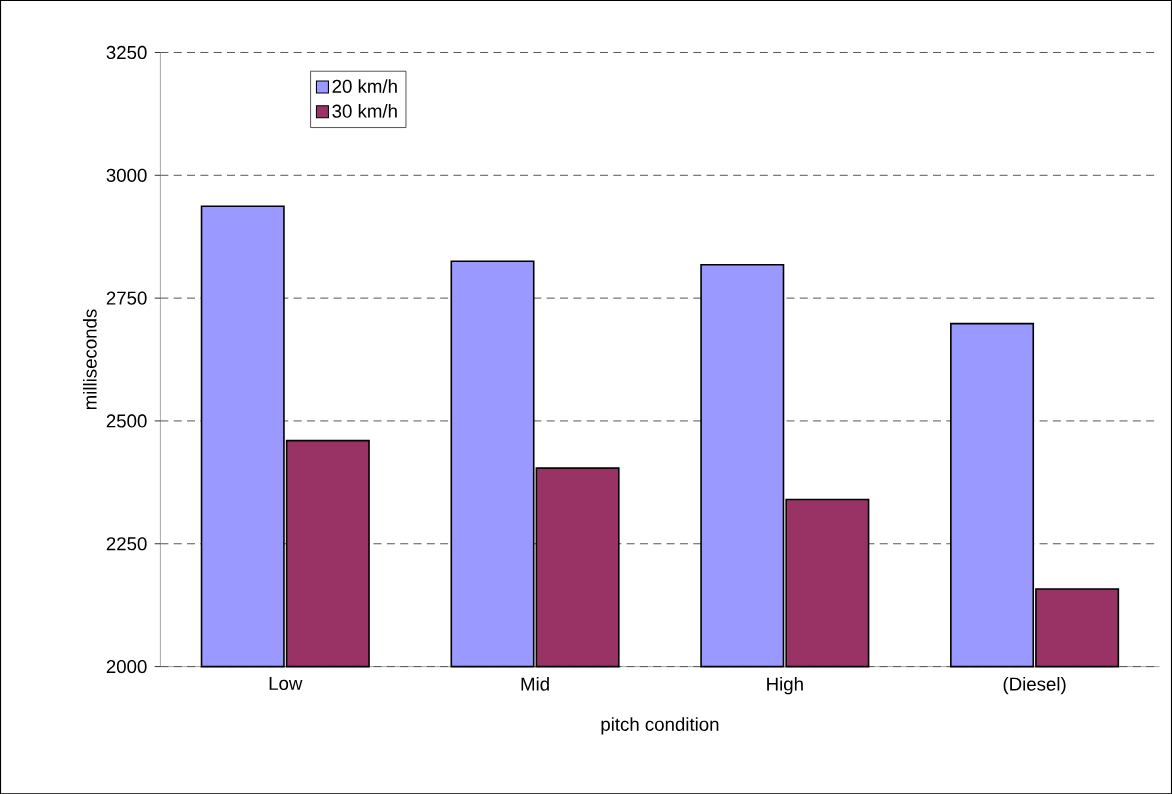 This screenshot has width=1172, height=794. What do you see at coordinates (286, 683) in the screenshot?
I see `x-tick-label: Low` at bounding box center [286, 683].